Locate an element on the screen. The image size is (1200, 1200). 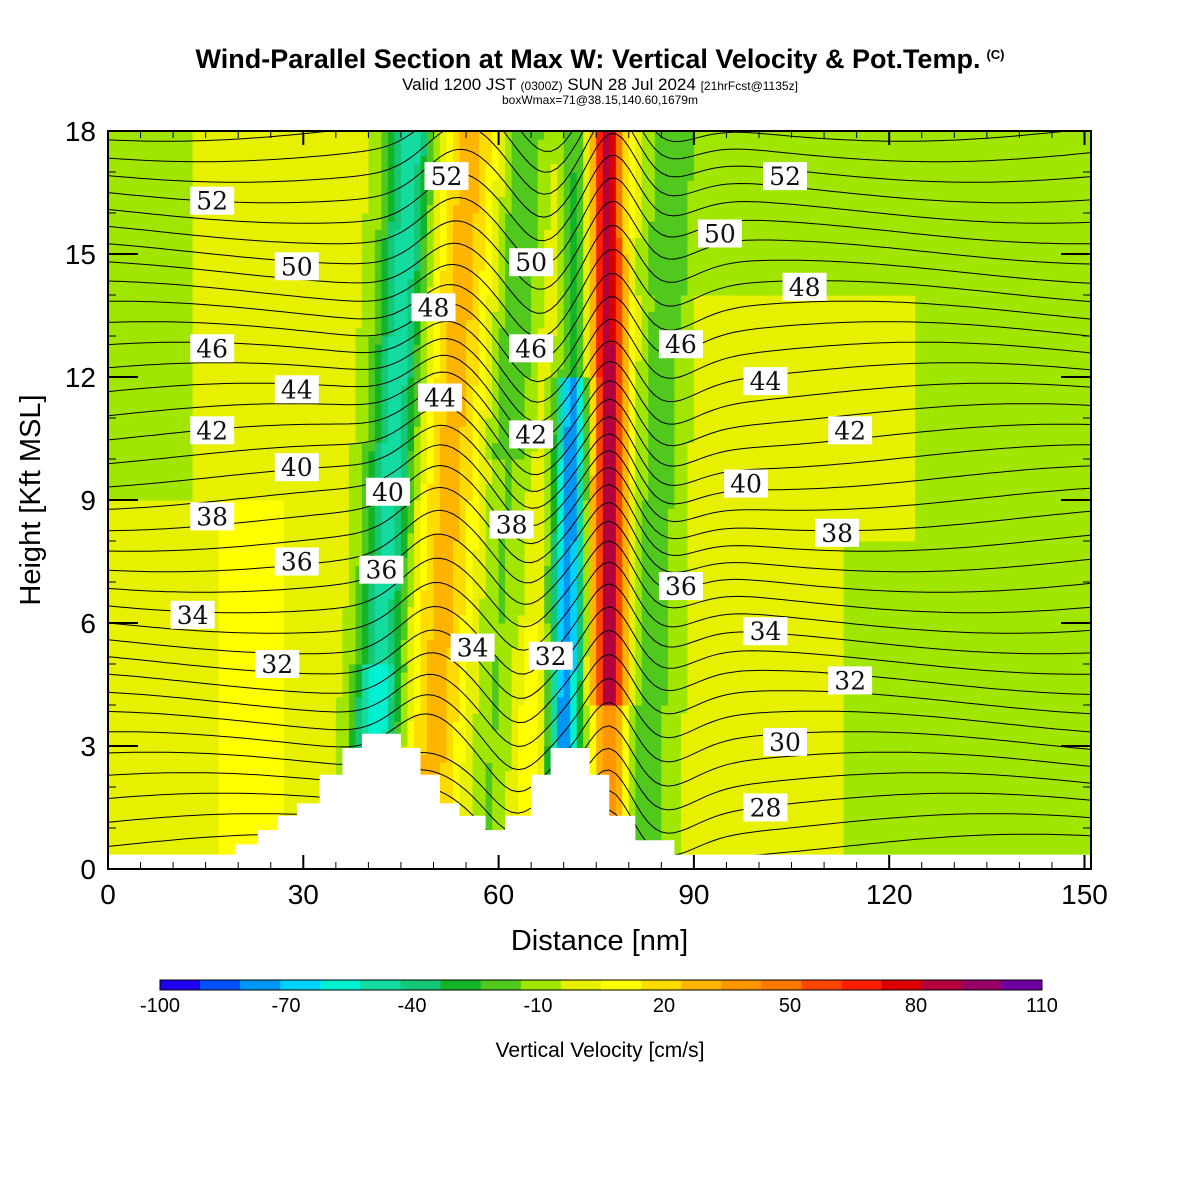
theta-label-text: 46 is located at coordinates (212, 348).